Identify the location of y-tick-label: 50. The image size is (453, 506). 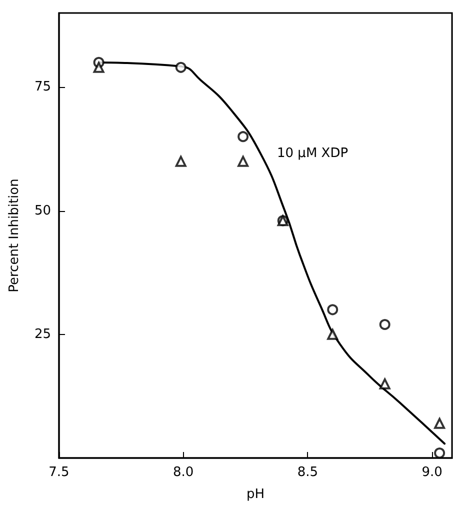
(42, 210).